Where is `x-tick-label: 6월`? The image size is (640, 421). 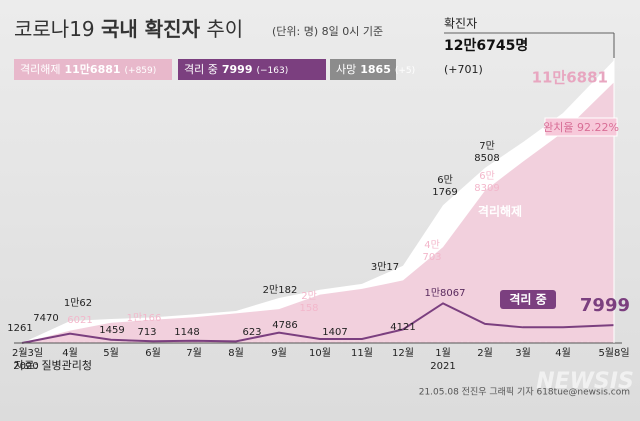
x-tick-label: 6월 is located at coordinates (153, 353).